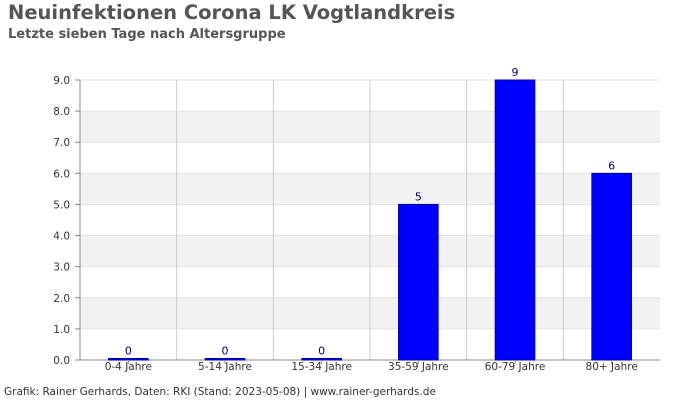  What do you see at coordinates (515, 72) in the screenshot?
I see `data-label: 9` at bounding box center [515, 72].